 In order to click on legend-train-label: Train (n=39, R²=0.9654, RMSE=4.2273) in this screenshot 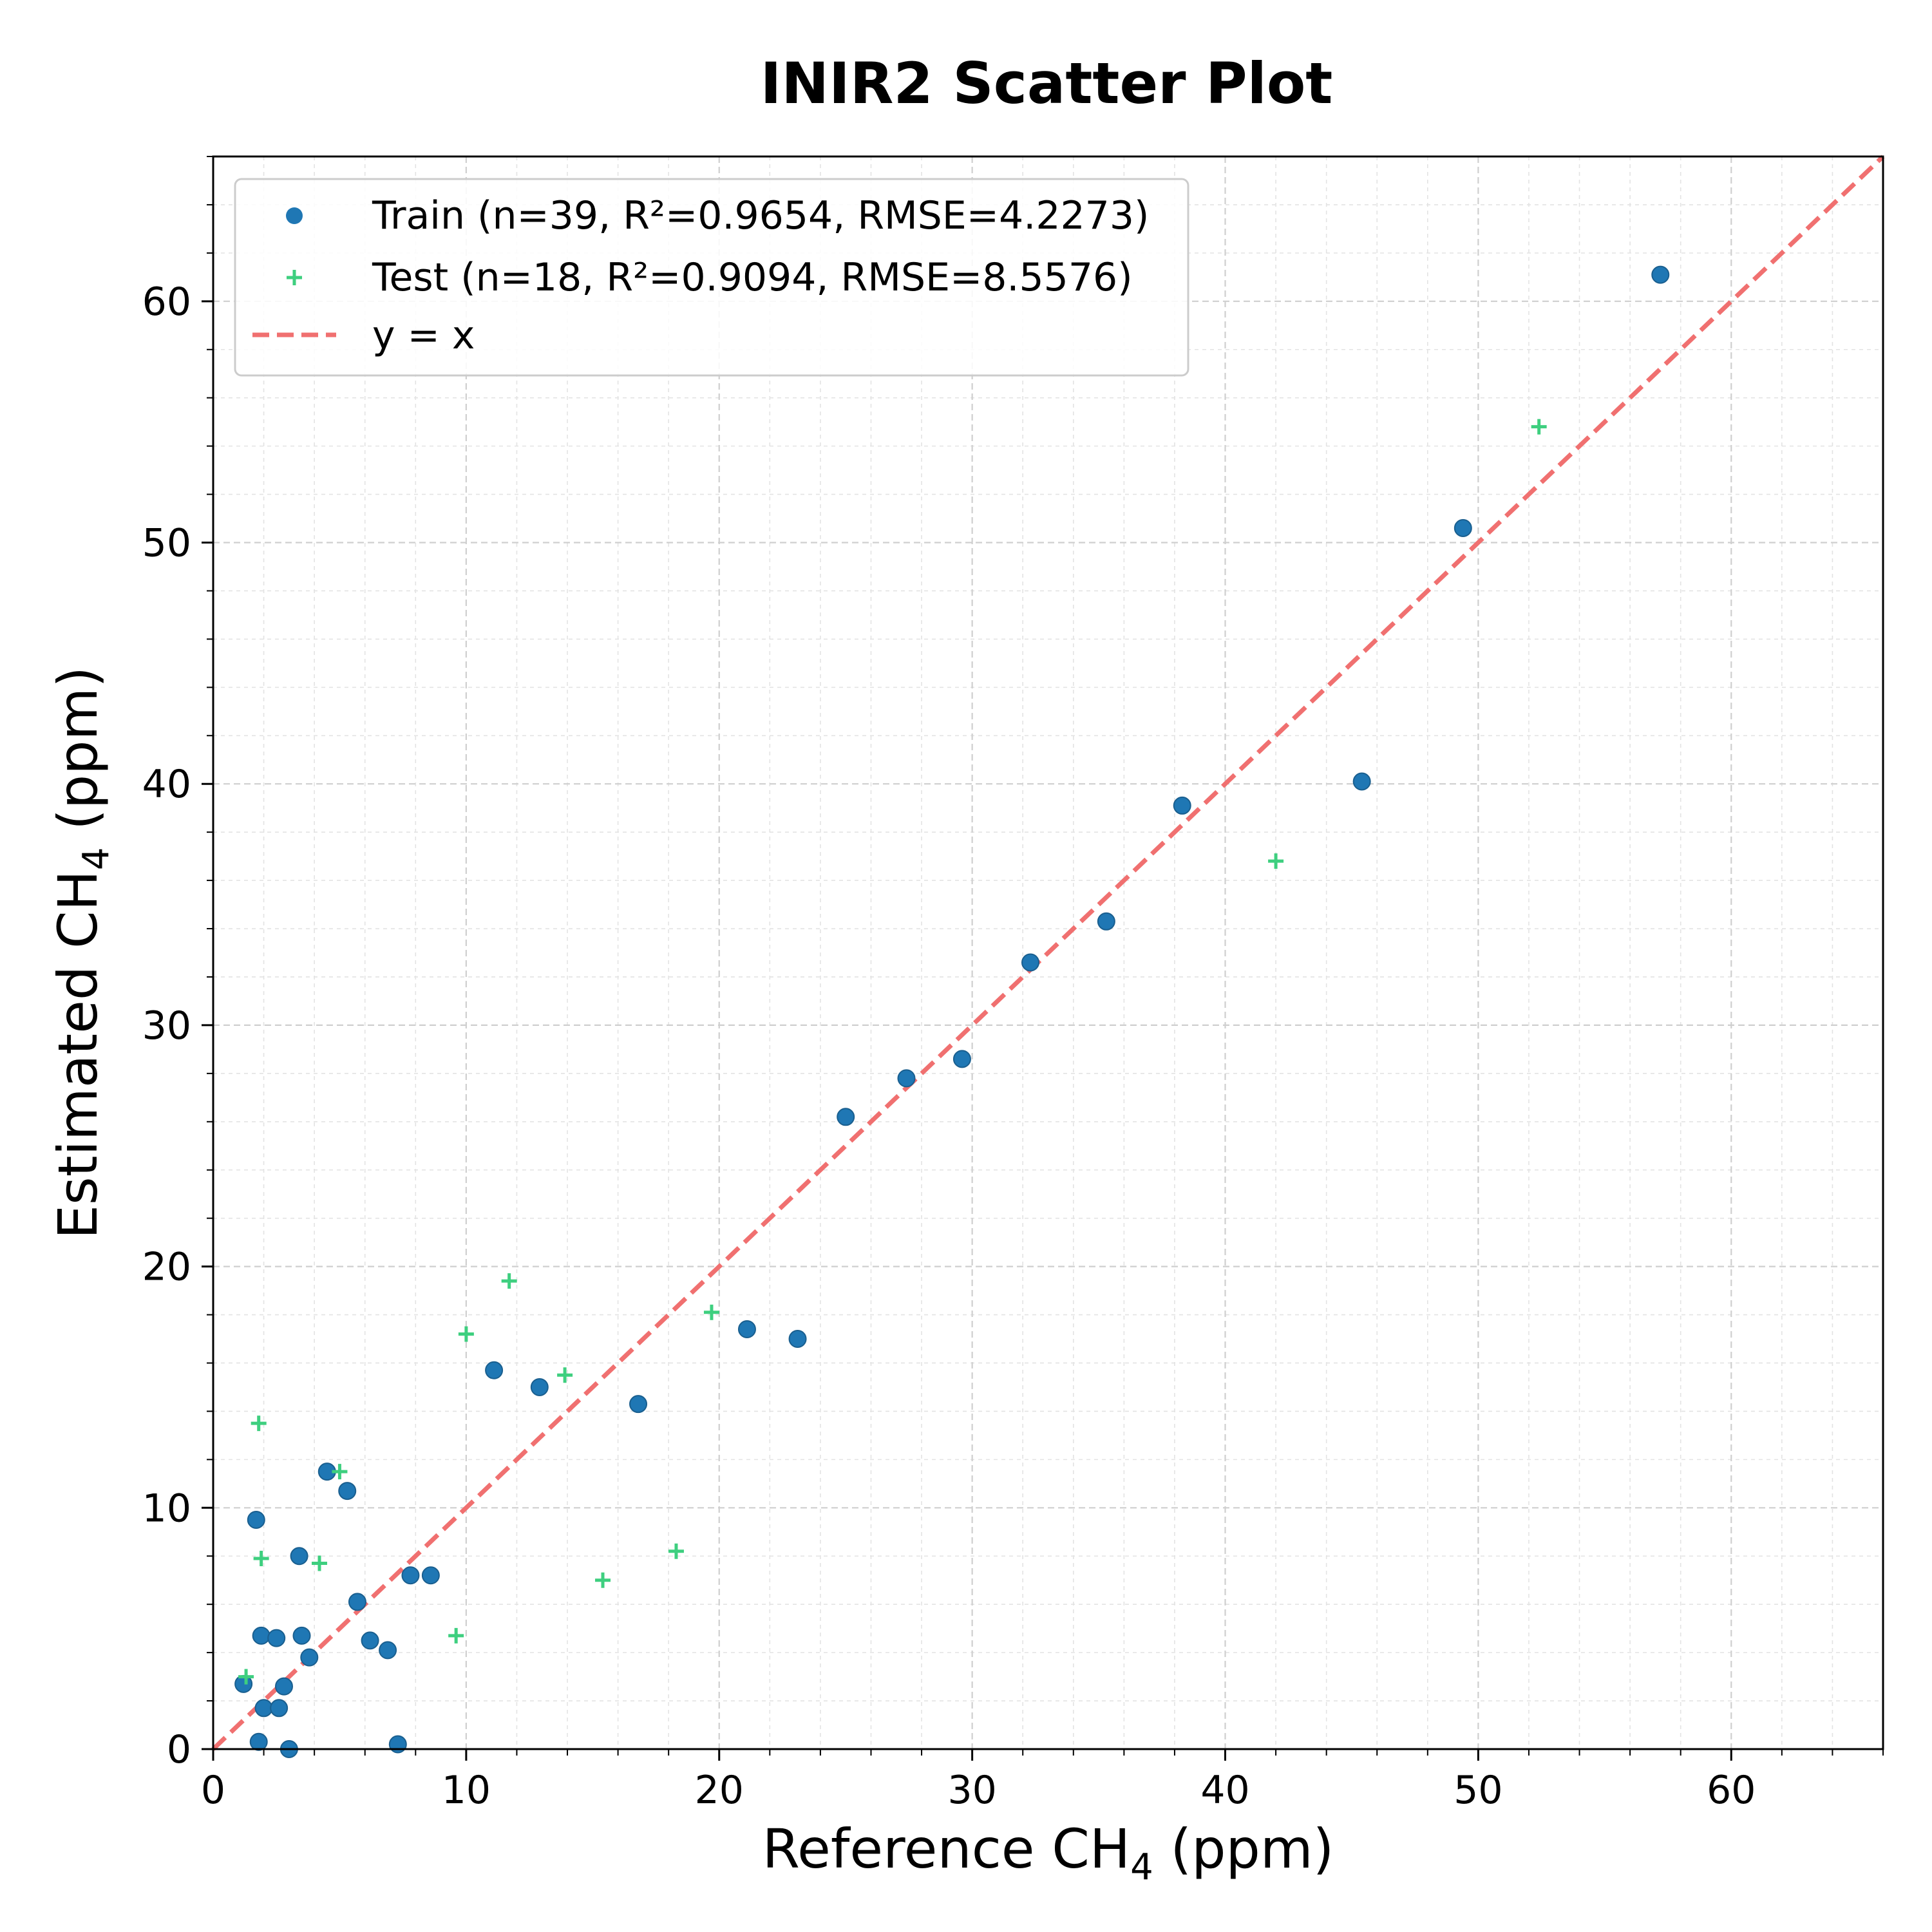, I will do `click(760, 215)`.